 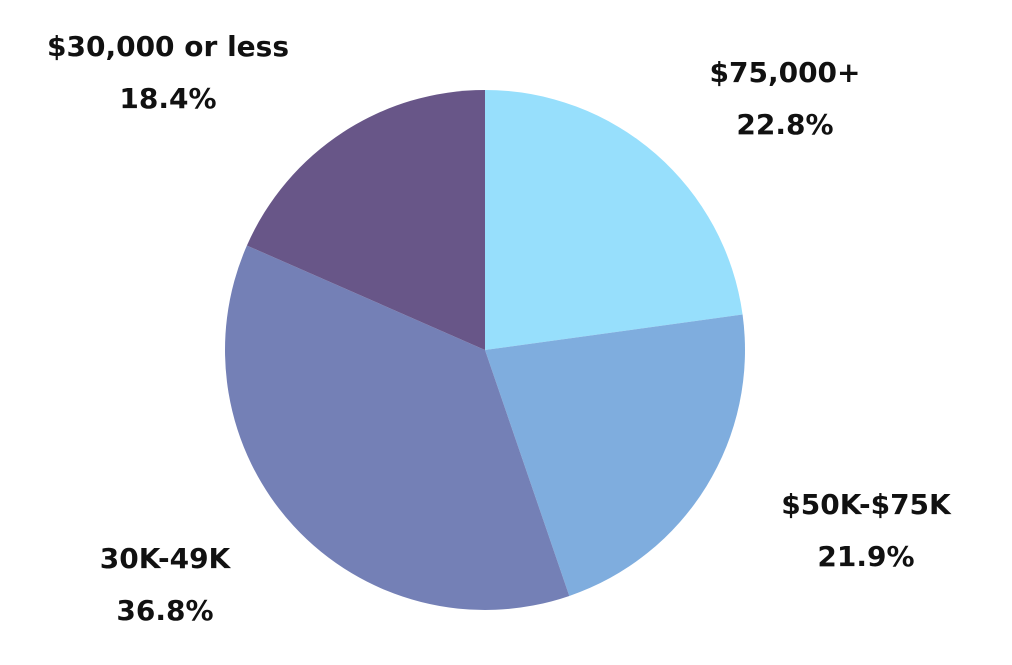 What do you see at coordinates (168, 46) in the screenshot?
I see `slice-label-30000-or-less: $30,000 or less` at bounding box center [168, 46].